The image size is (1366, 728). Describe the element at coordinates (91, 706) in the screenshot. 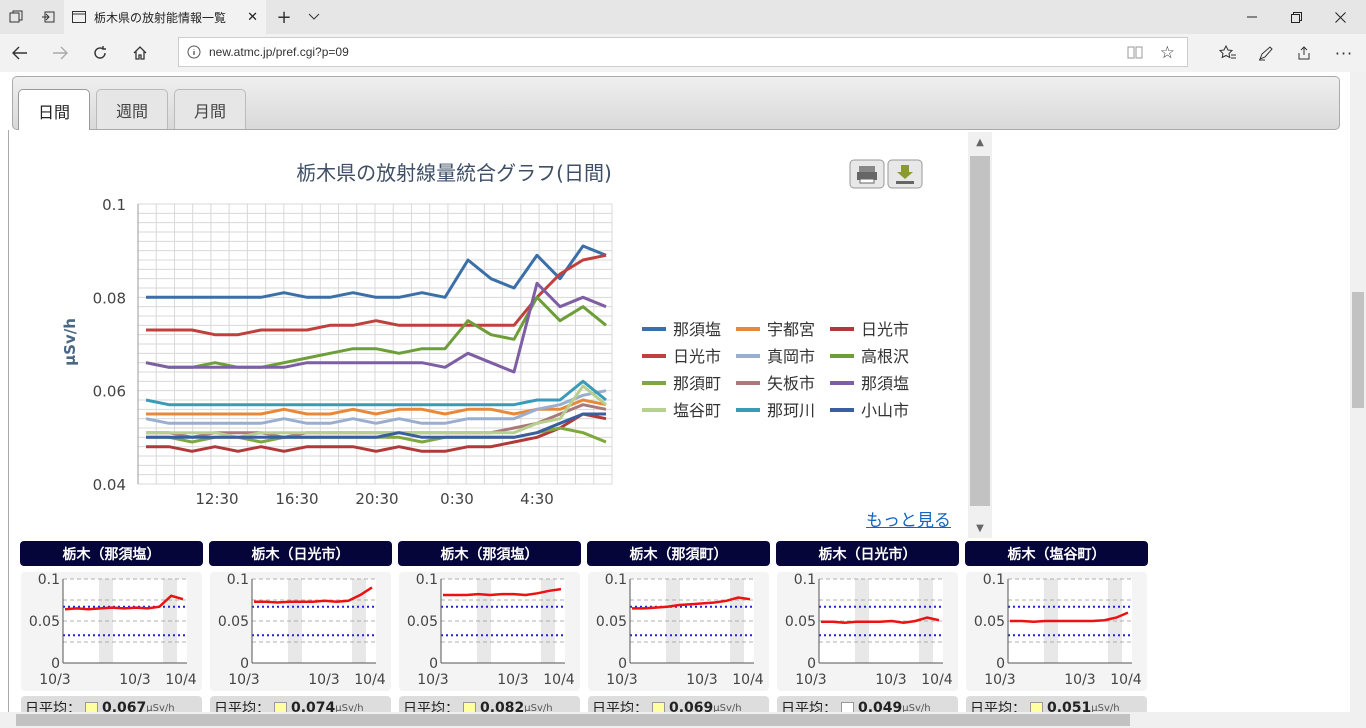

I see `level-swatch` at that location.